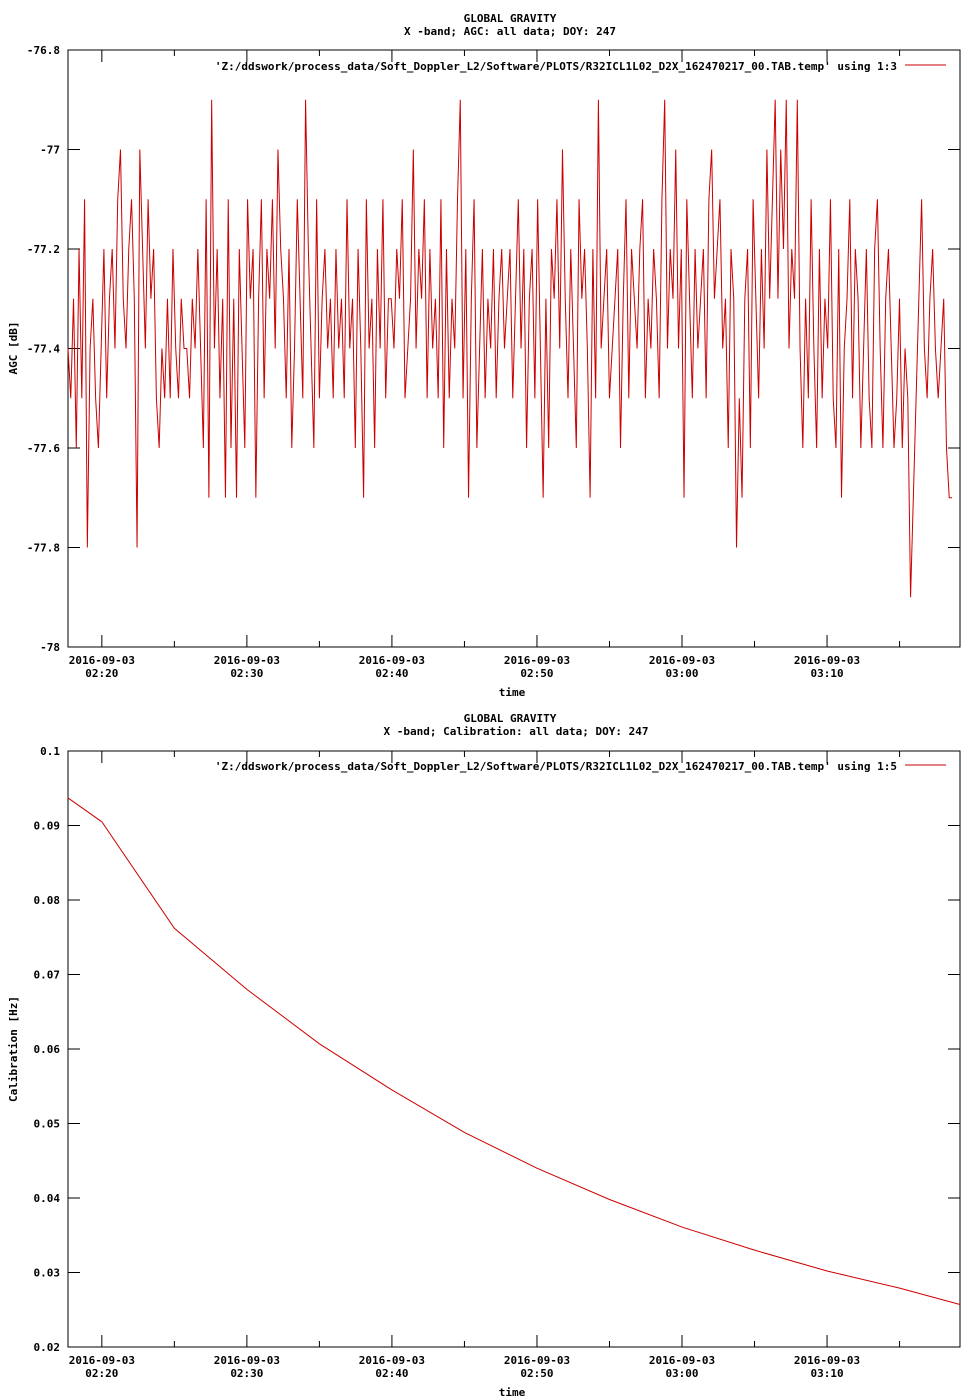  What do you see at coordinates (510, 31) in the screenshot?
I see `chart-subtitle: X -band; AGC: all data; DOY: 247` at bounding box center [510, 31].